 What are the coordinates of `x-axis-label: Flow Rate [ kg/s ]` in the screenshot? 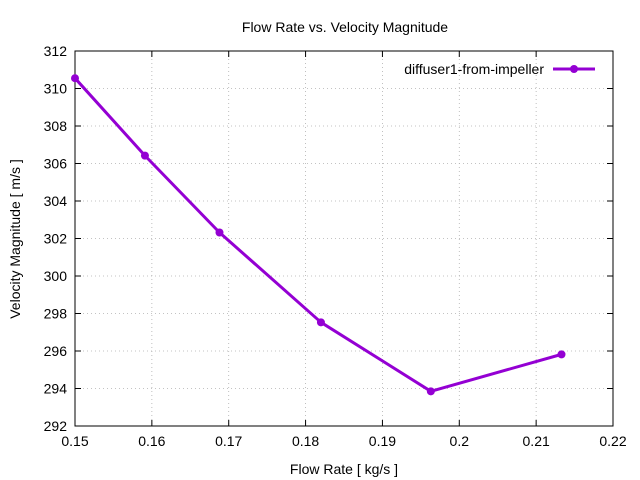 It's located at (344, 469).